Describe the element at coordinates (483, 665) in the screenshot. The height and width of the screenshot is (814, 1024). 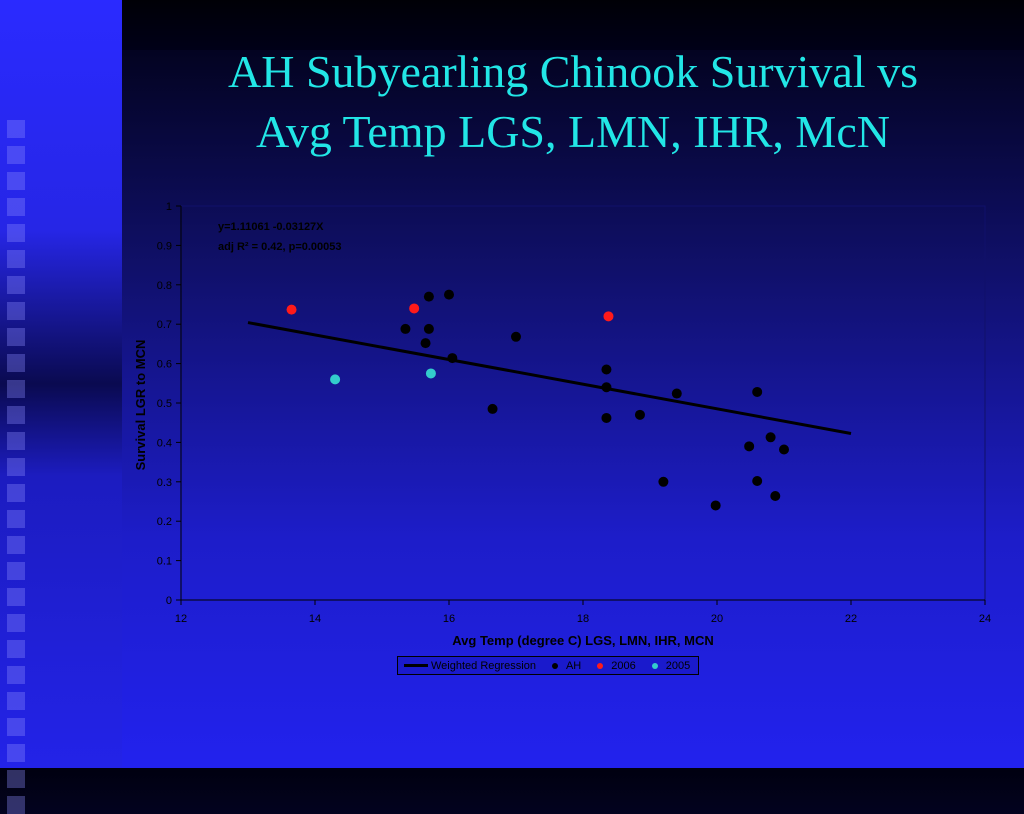
I see `legend-label-regression: Weighted Regression` at that location.